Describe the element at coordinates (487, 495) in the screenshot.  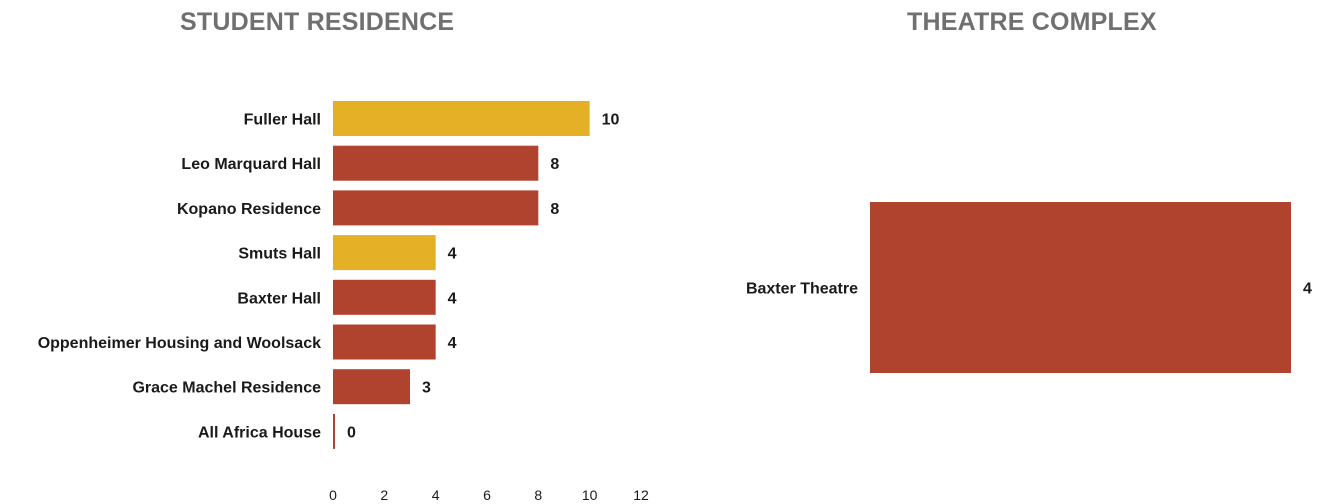
I see `x-tick-label: 6` at that location.